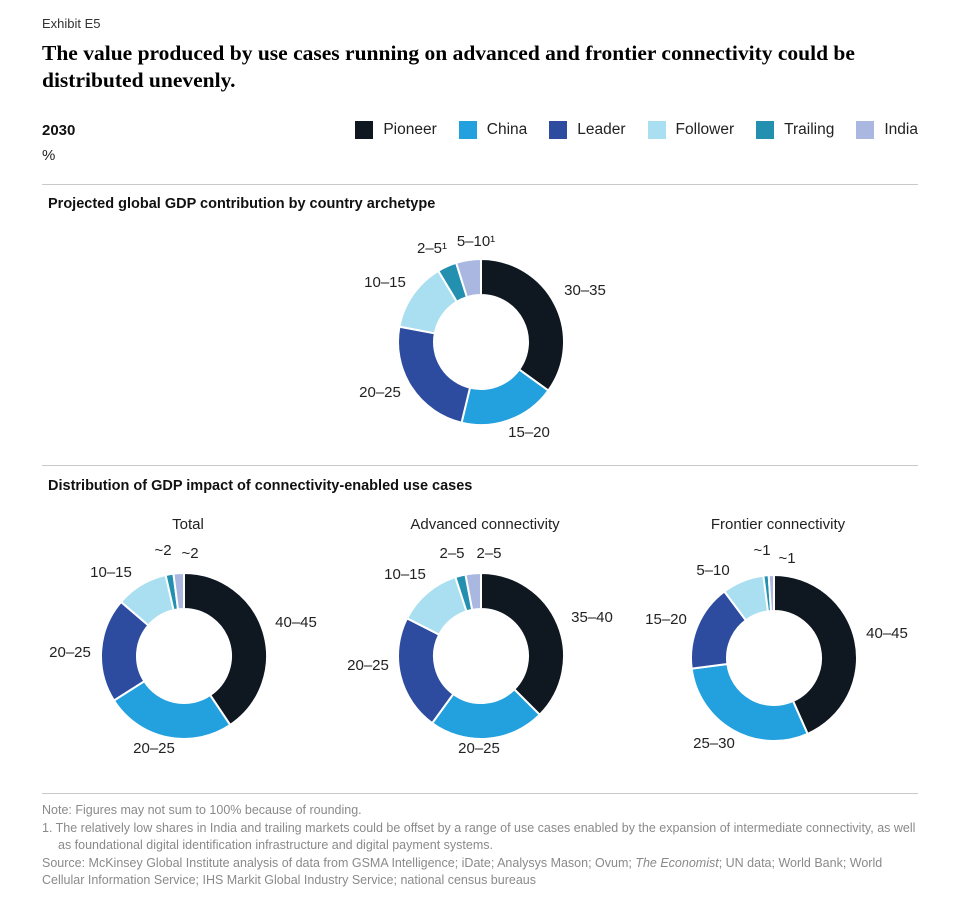 The width and height of the screenshot is (960, 906). I want to click on legend-item-india: India, so click(887, 130).